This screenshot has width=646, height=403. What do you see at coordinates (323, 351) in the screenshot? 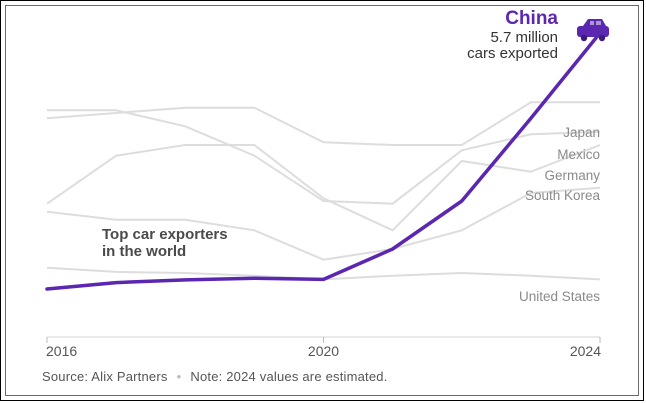
I see `x-tick-label: 2020` at bounding box center [323, 351].